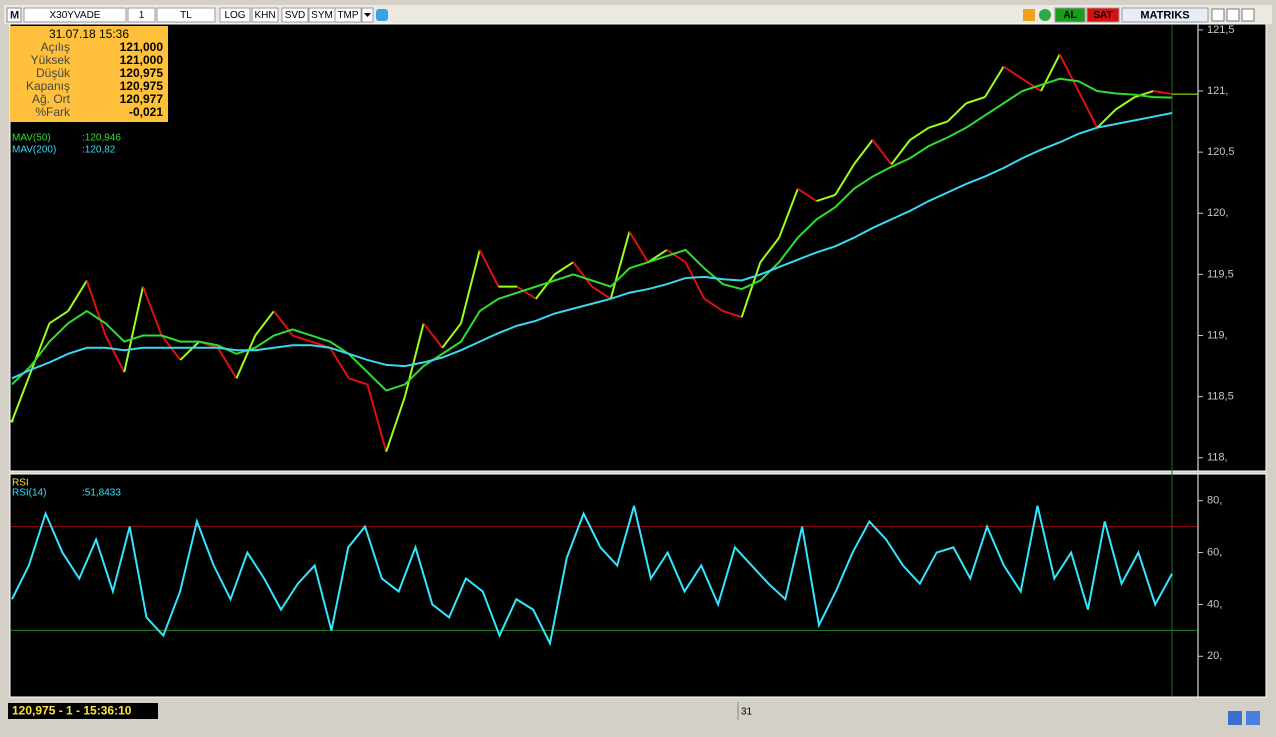 The width and height of the screenshot is (1276, 737). I want to click on symbol: X30YVADE, so click(75, 15).